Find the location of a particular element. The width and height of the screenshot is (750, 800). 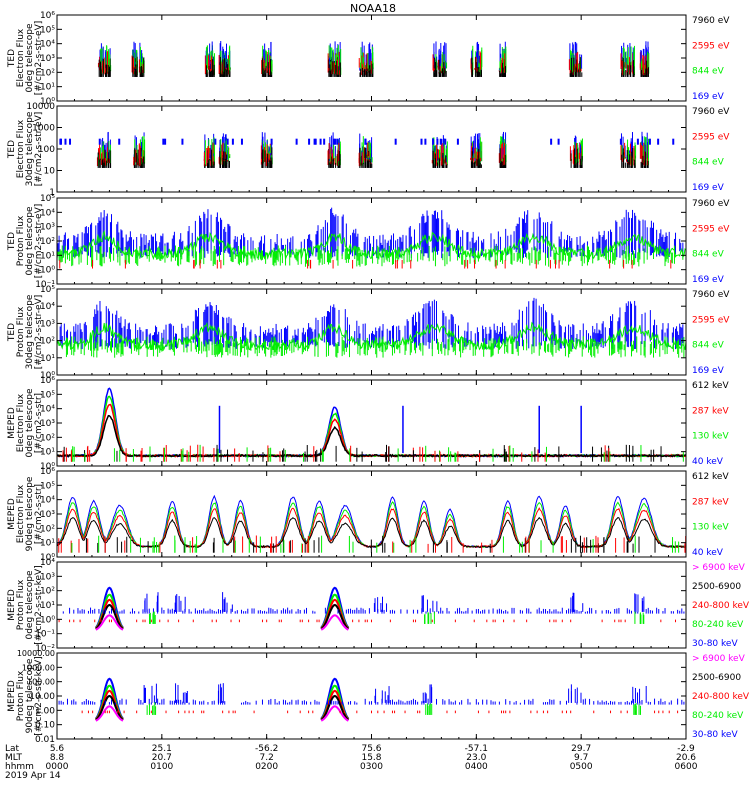

x-row-label: Lat is located at coordinates (12, 749).